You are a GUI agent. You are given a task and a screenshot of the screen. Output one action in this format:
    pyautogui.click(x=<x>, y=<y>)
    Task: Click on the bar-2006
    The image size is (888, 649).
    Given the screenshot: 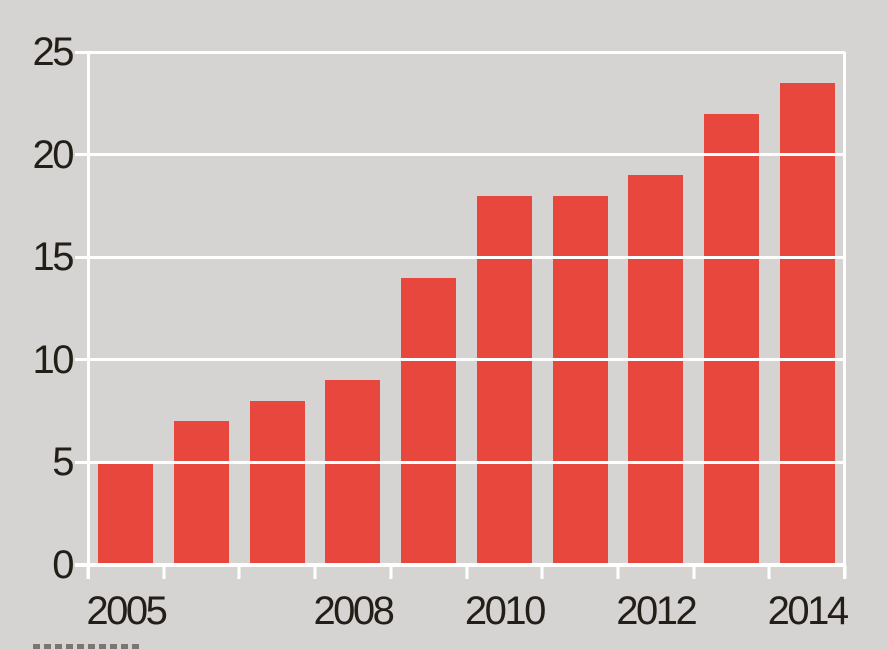 What is the action you would take?
    pyautogui.click(x=202, y=493)
    